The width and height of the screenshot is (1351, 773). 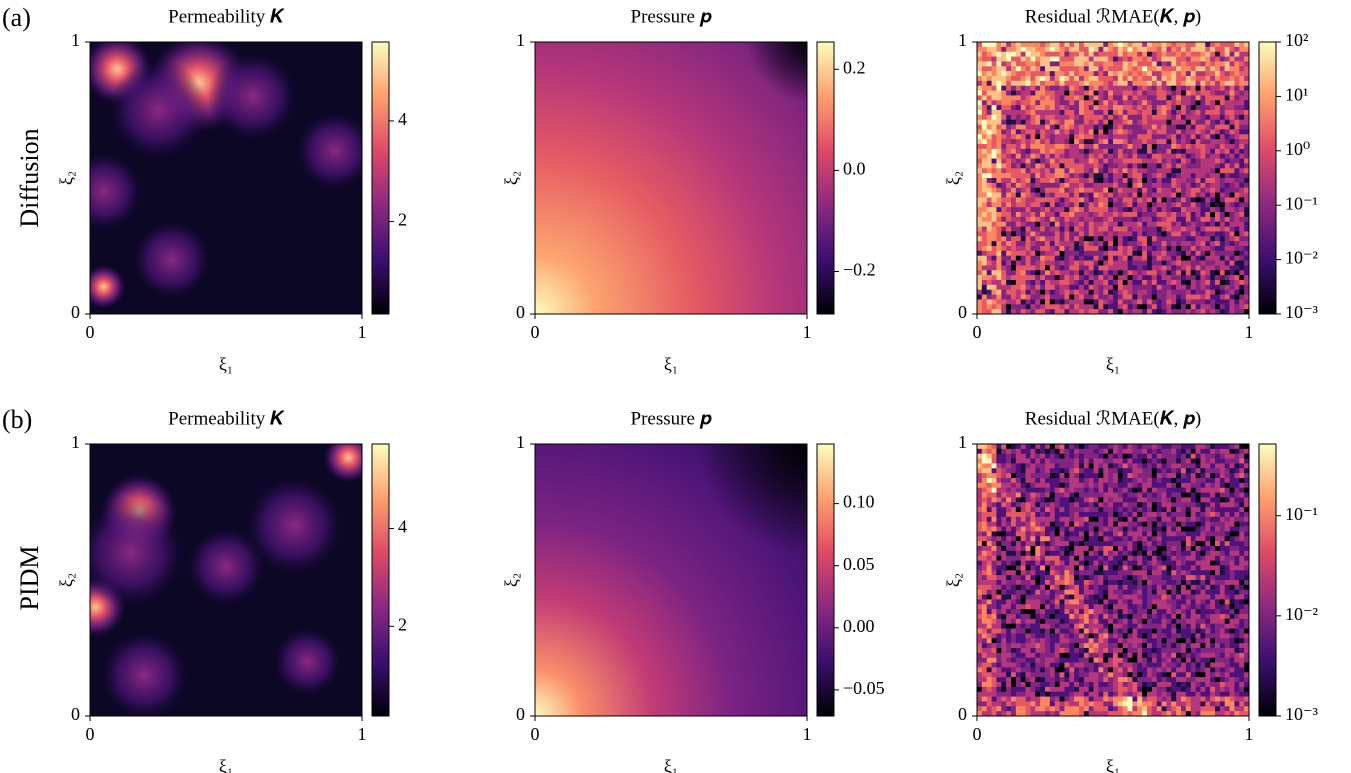 What do you see at coordinates (402, 624) in the screenshot?
I see `colorbar-tick-label: 2` at bounding box center [402, 624].